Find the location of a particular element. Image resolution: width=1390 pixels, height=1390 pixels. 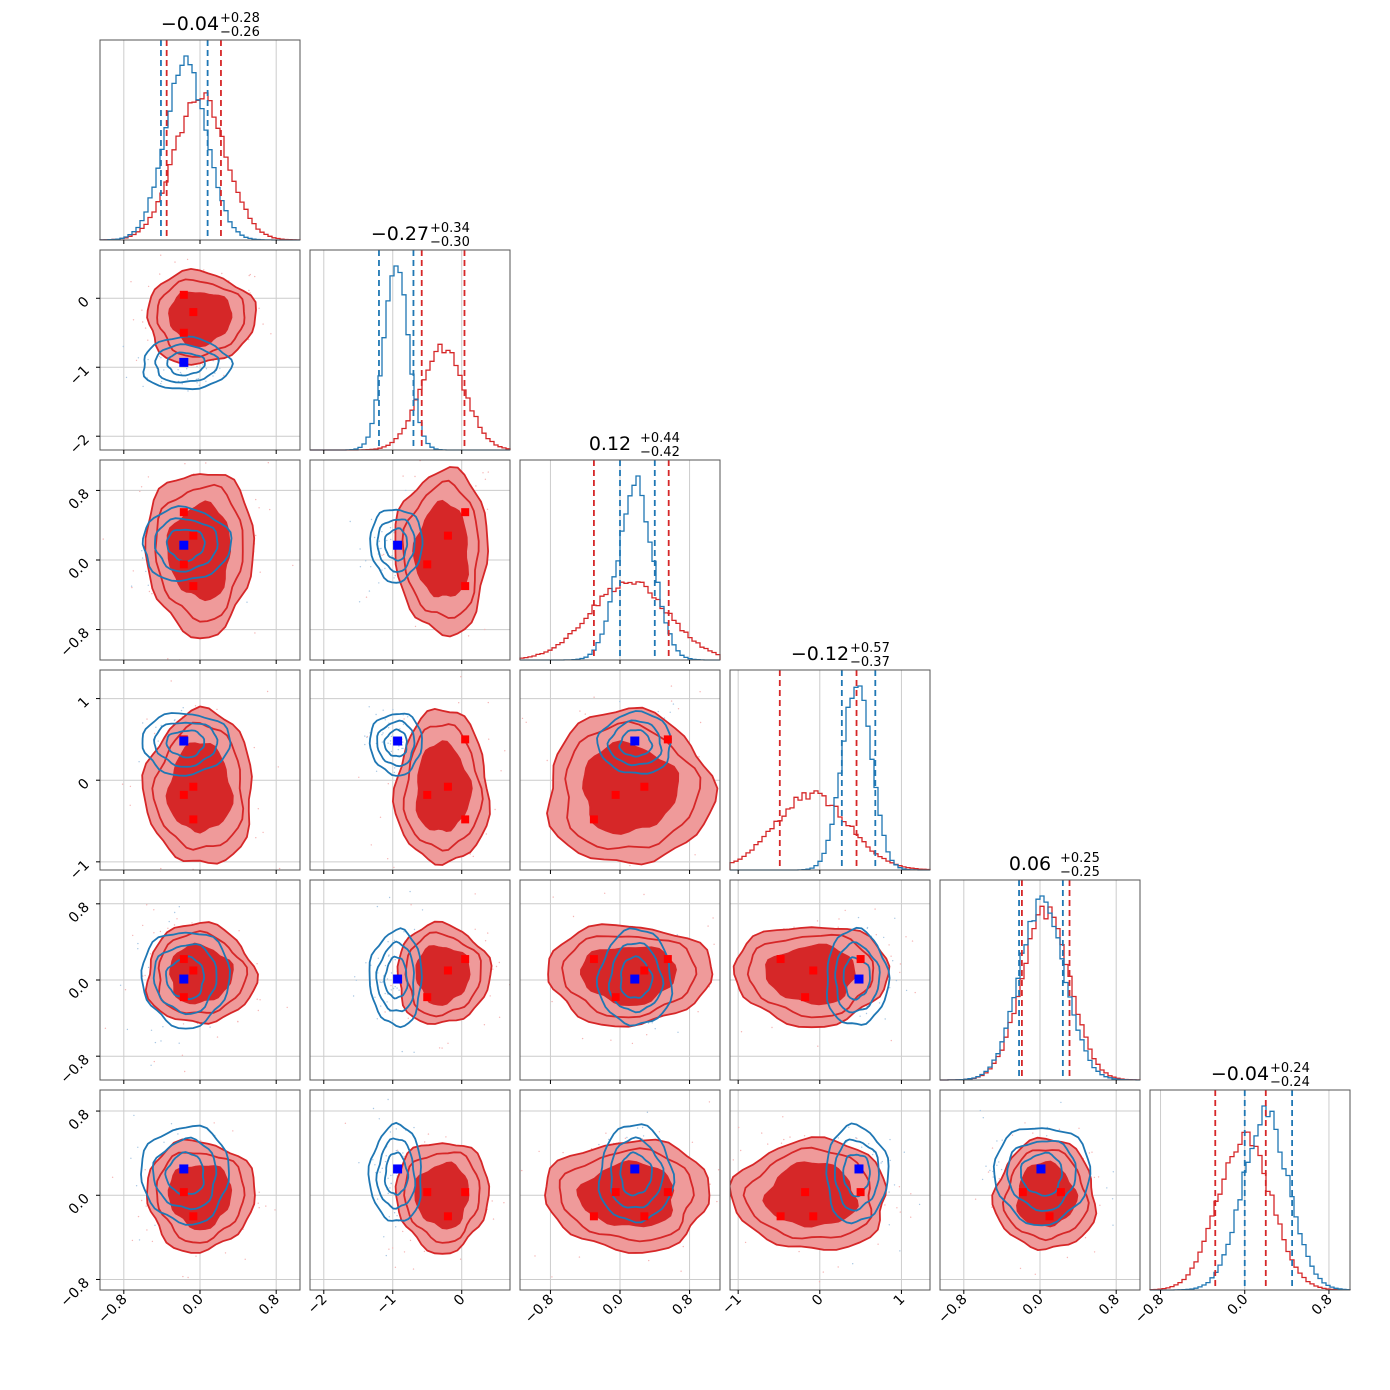

blue-contour-middle is located at coordinates (187, 363).